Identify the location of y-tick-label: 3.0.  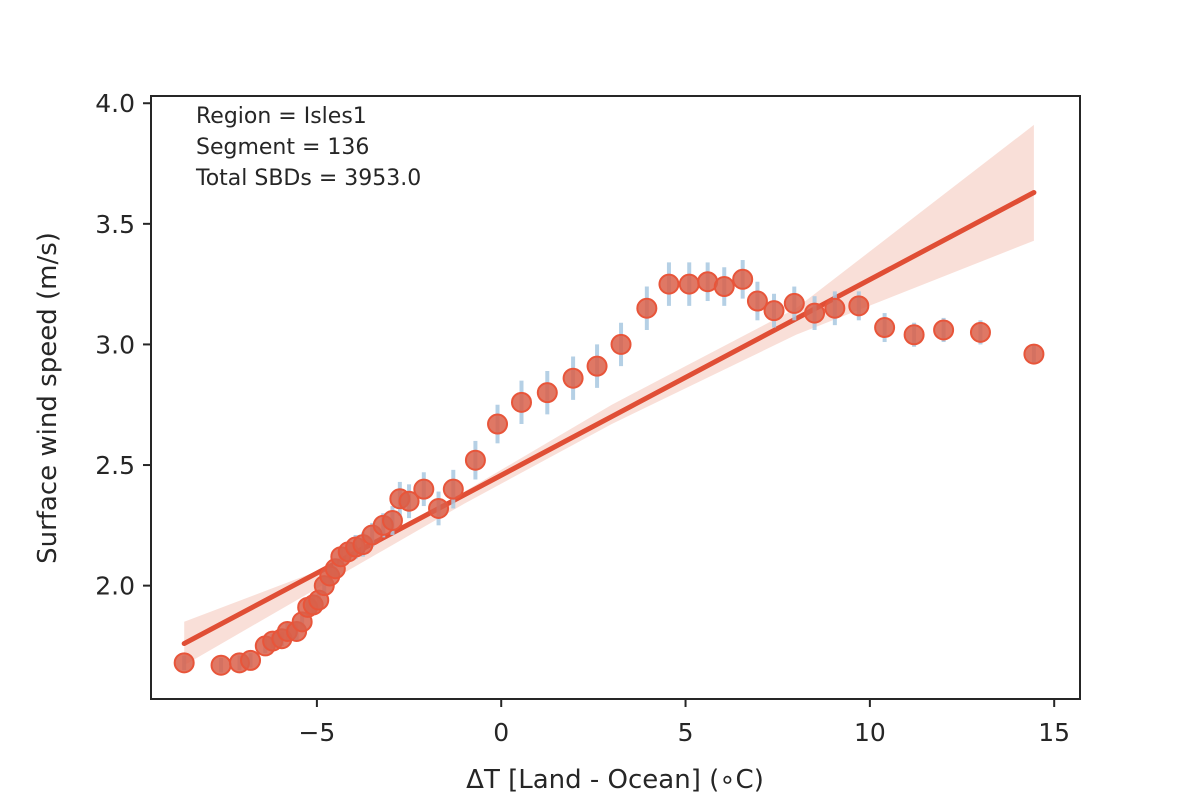
(115, 344).